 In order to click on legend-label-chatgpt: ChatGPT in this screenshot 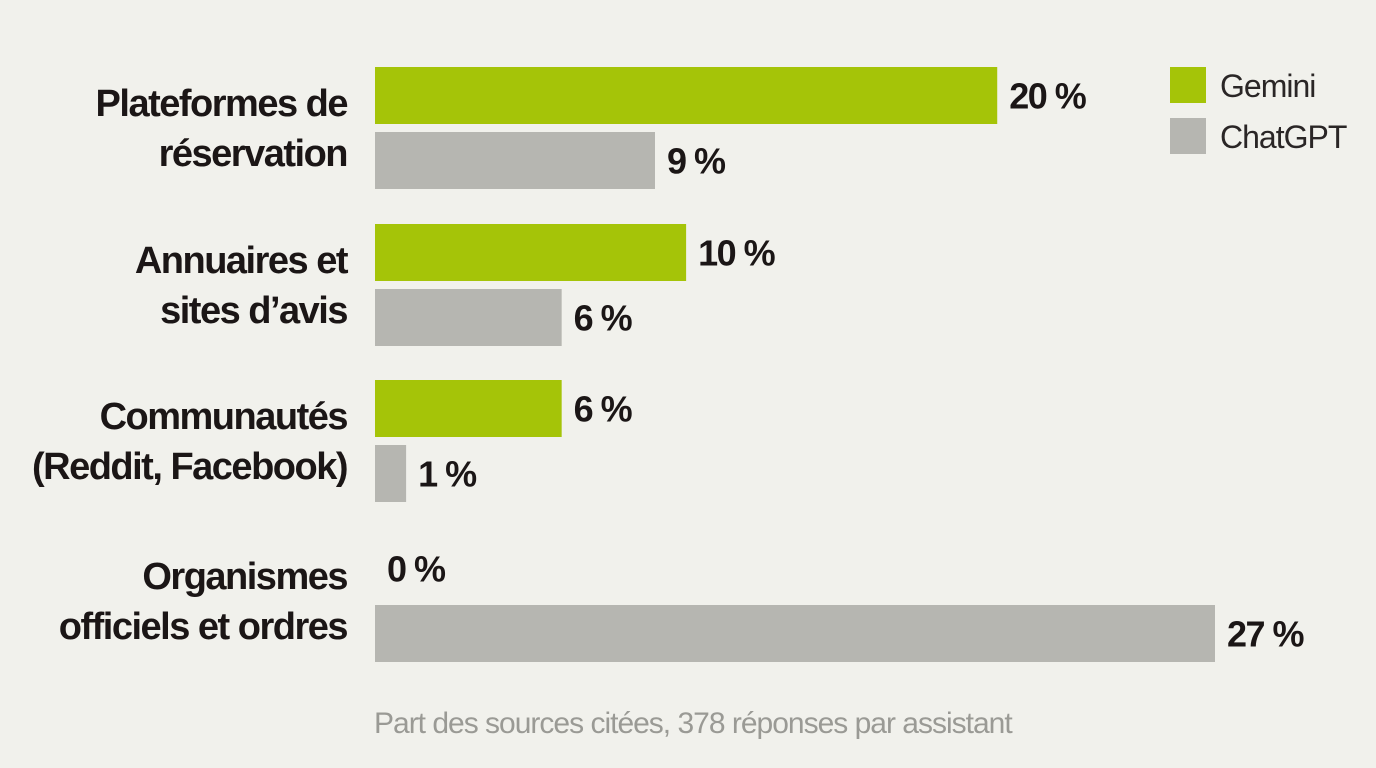, I will do `click(1283, 137)`.